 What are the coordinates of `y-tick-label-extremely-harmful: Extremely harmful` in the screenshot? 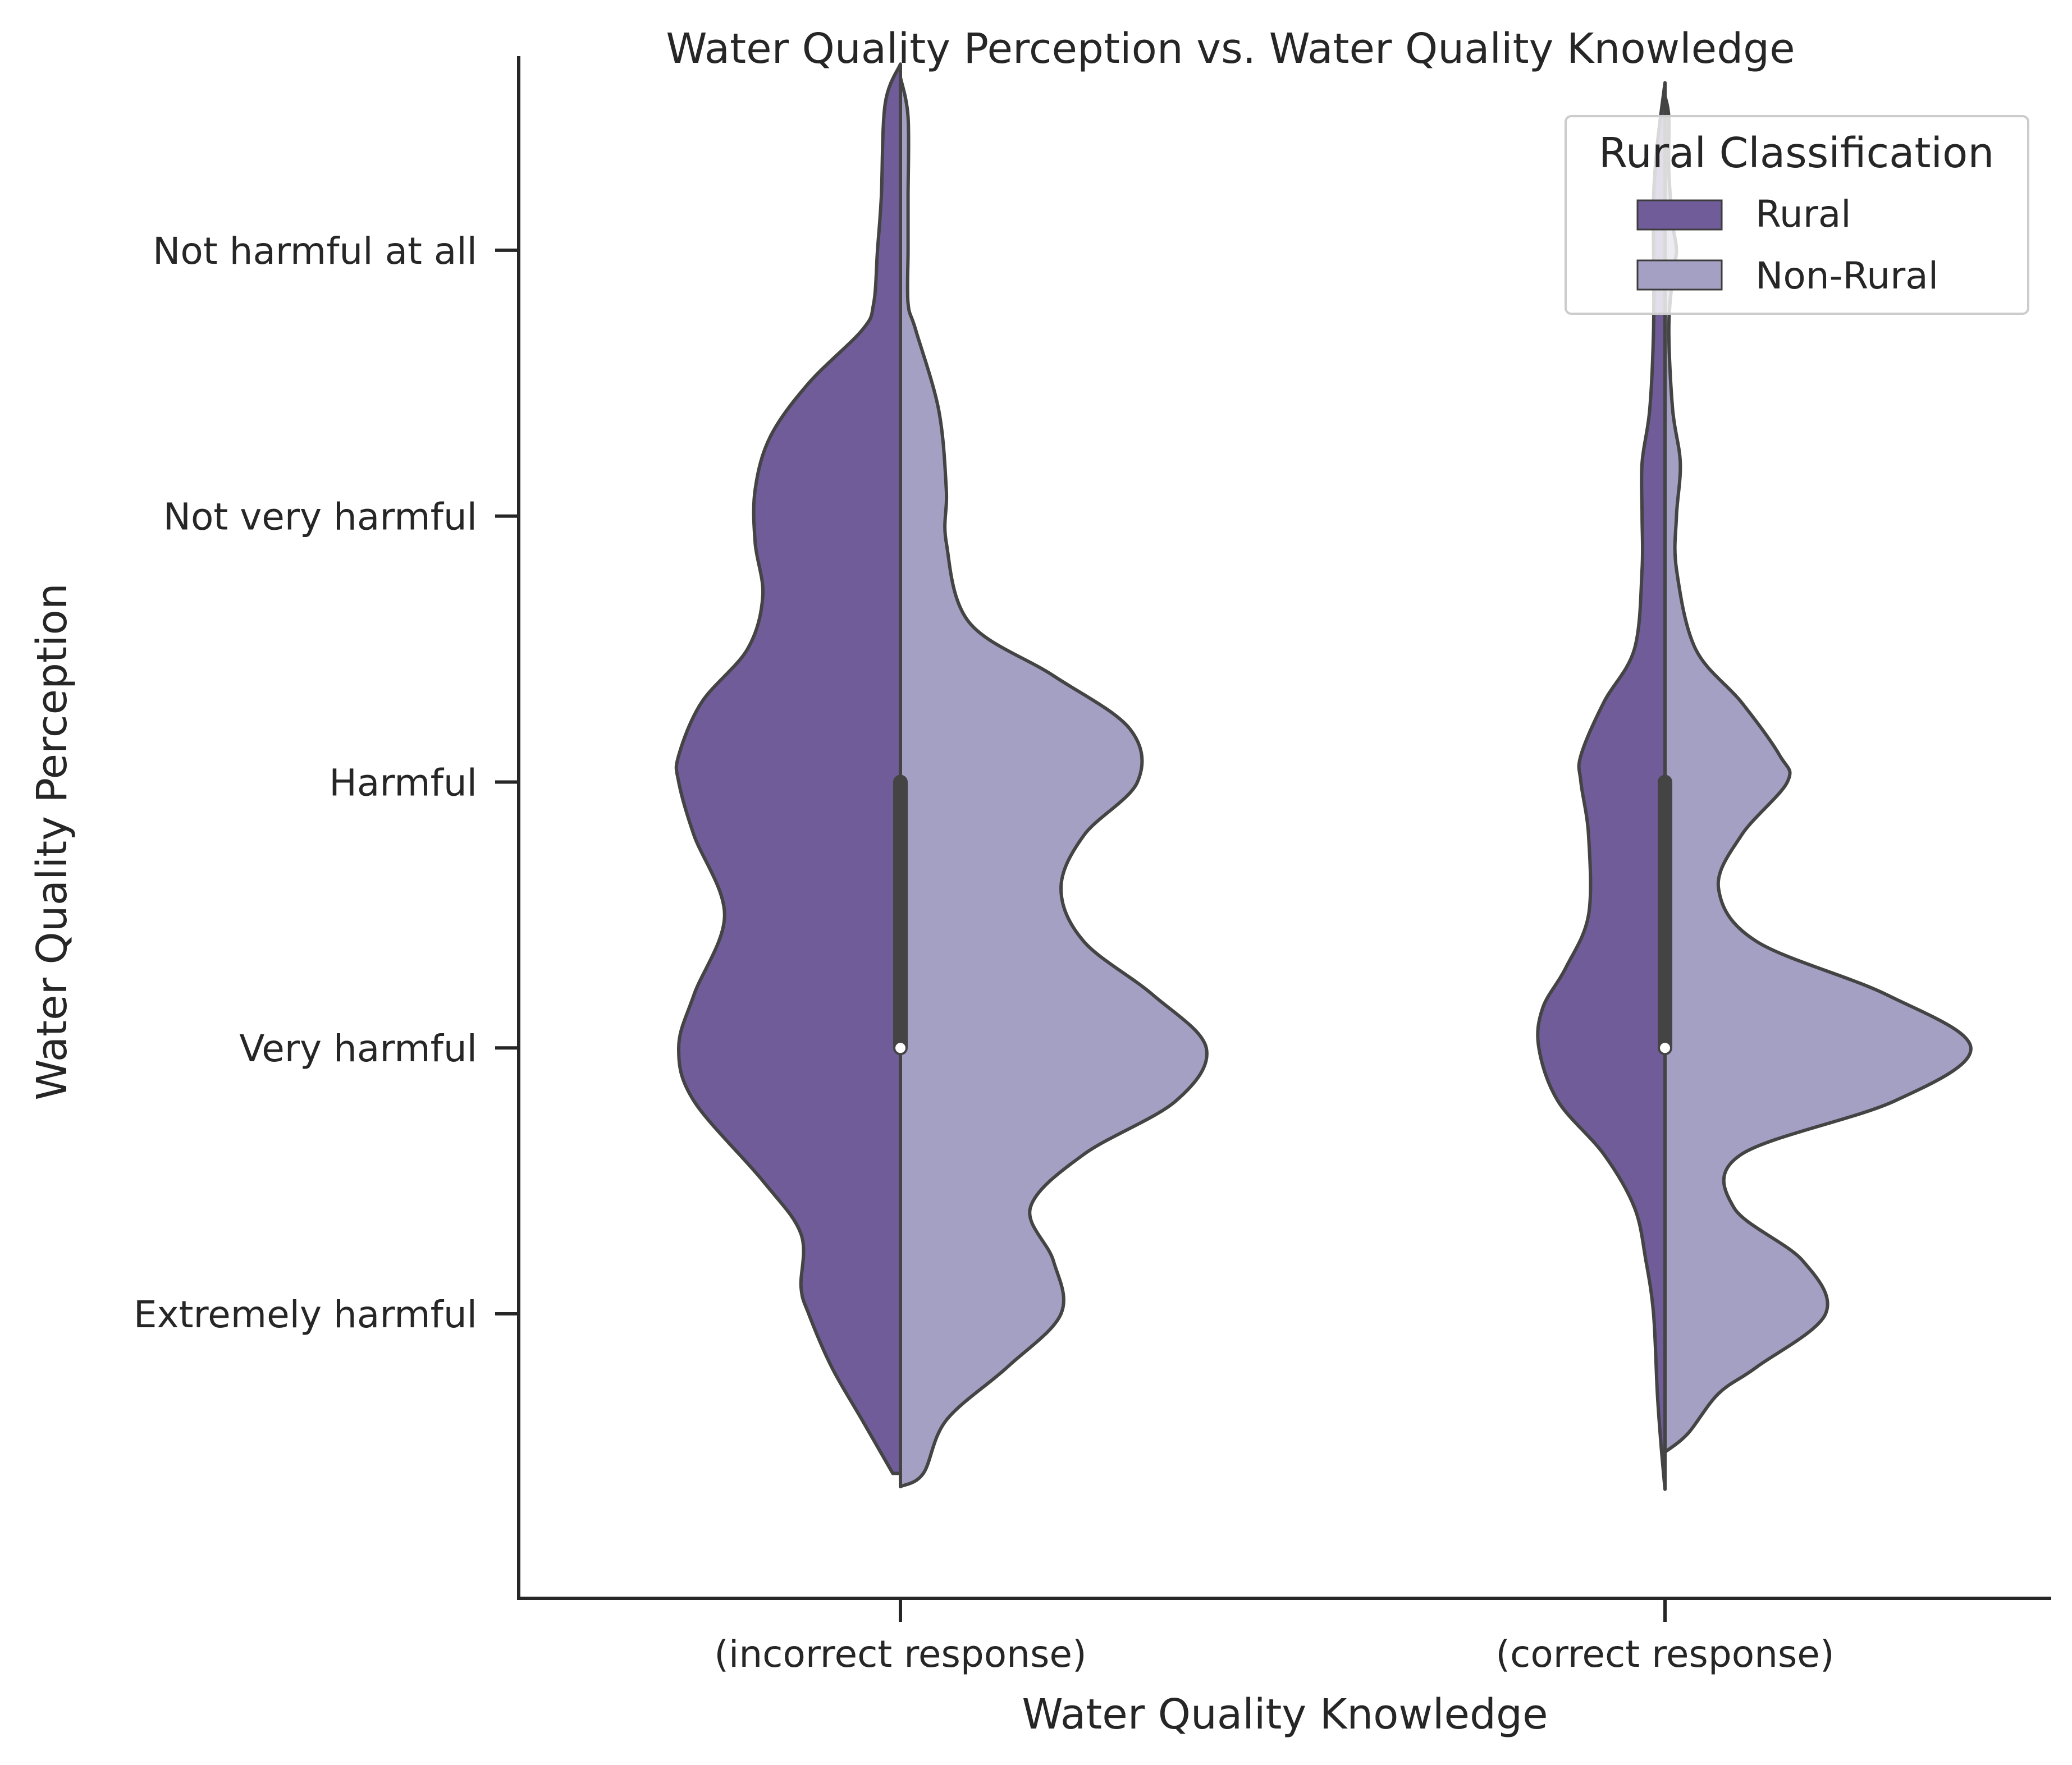 It's located at (306, 1314).